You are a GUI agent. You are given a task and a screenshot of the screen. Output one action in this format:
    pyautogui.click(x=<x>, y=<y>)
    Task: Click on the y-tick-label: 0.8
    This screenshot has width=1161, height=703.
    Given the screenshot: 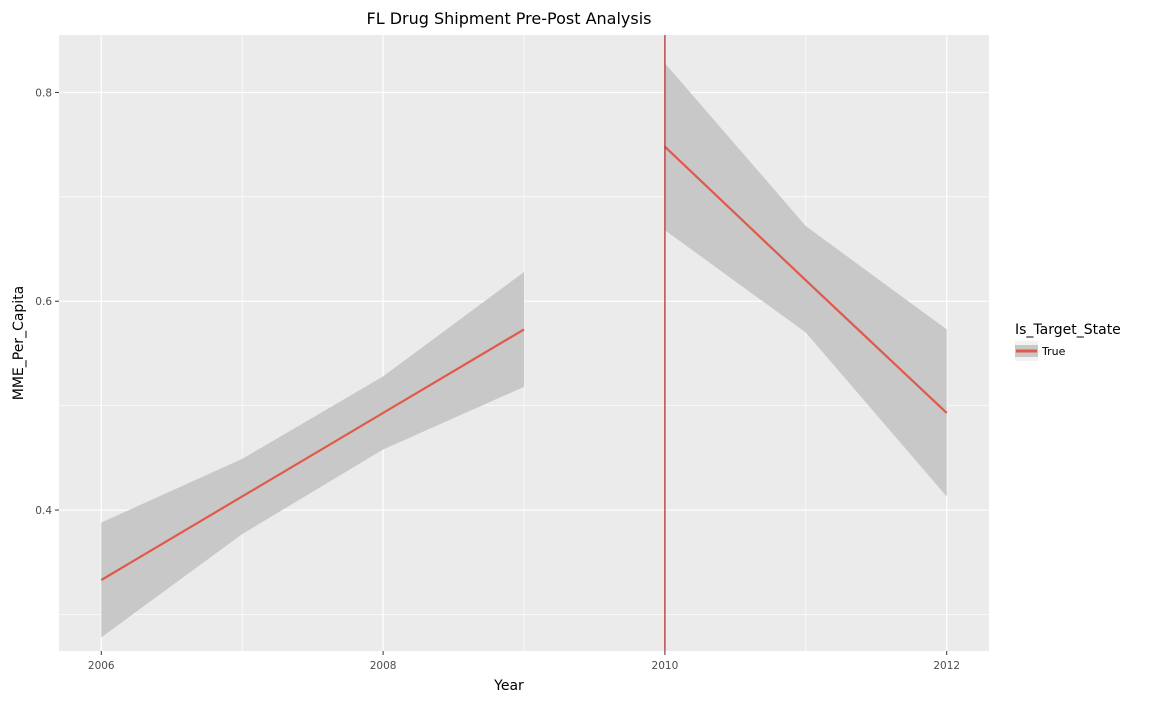 What is the action you would take?
    pyautogui.click(x=43, y=93)
    